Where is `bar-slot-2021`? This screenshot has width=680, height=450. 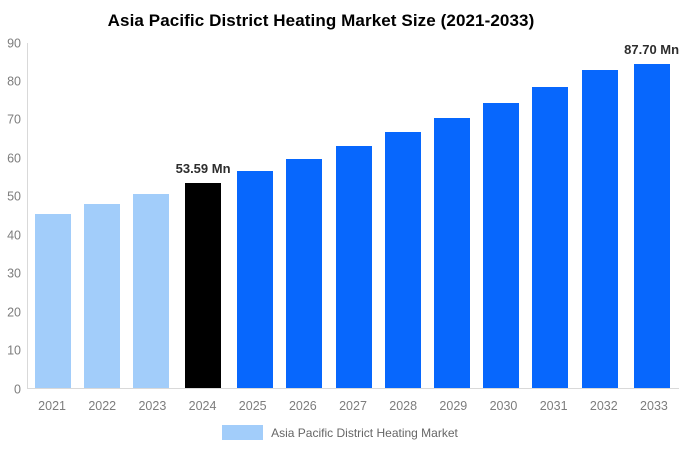
bar-slot-2021 is located at coordinates (52, 215).